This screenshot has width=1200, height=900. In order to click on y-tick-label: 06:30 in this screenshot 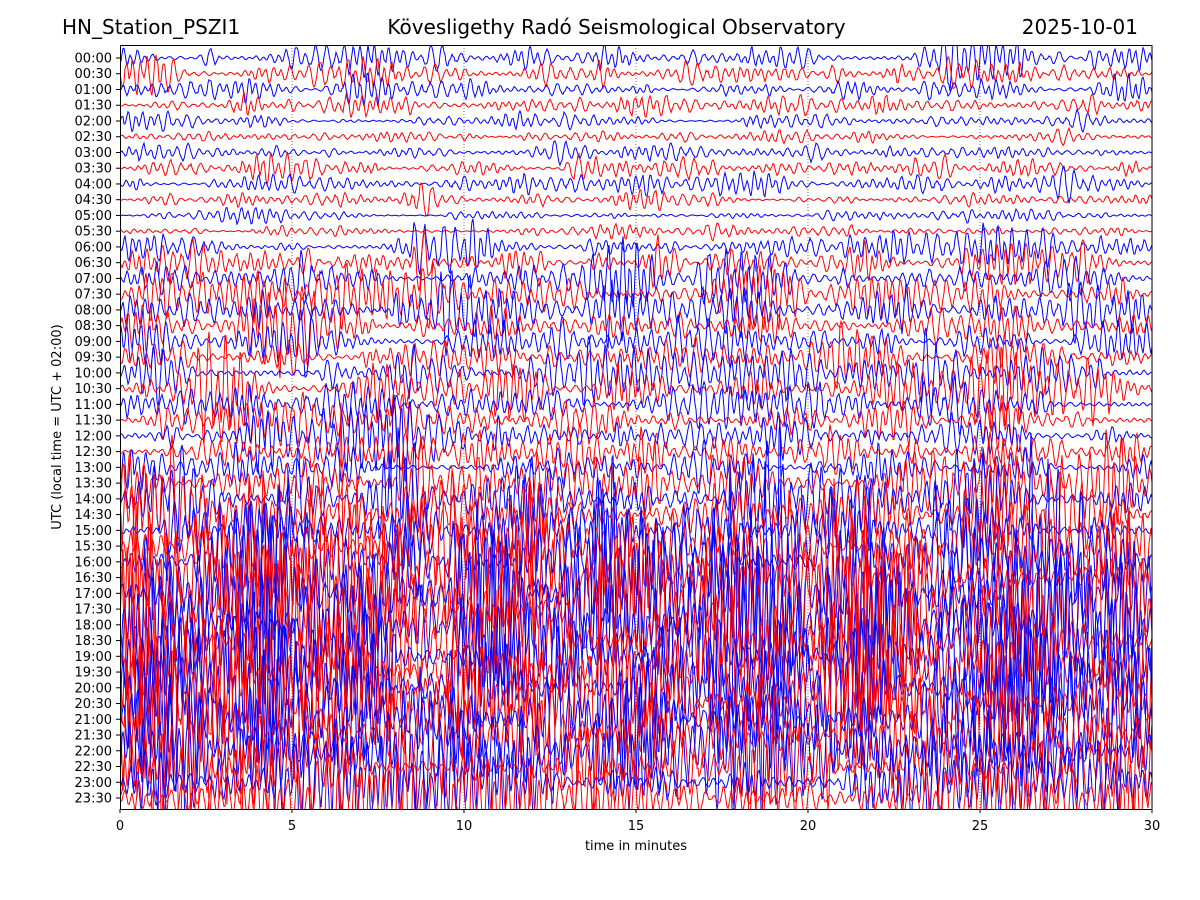, I will do `click(93, 263)`.